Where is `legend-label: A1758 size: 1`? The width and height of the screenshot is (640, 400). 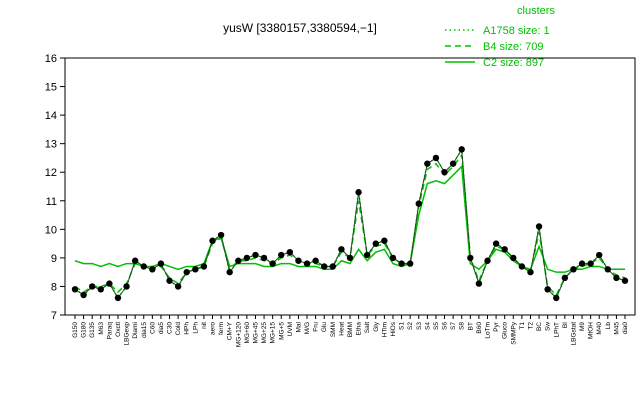 legend-label: A1758 size: 1 is located at coordinates (516, 31).